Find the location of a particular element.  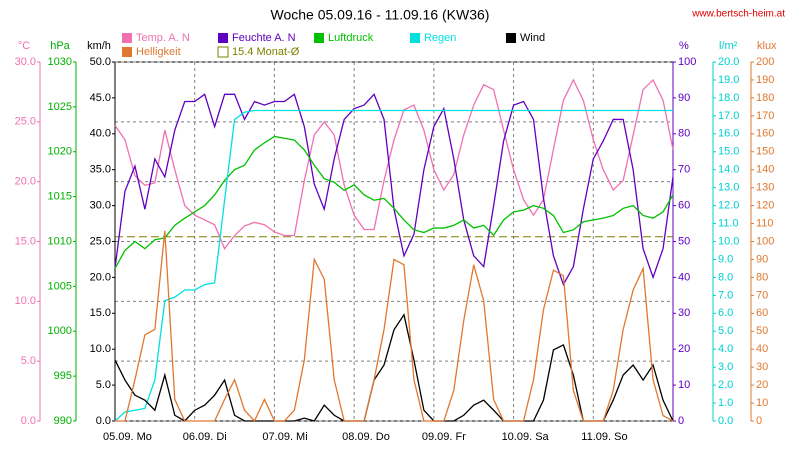

y-tick-label: 14.0 is located at coordinates (728, 170).